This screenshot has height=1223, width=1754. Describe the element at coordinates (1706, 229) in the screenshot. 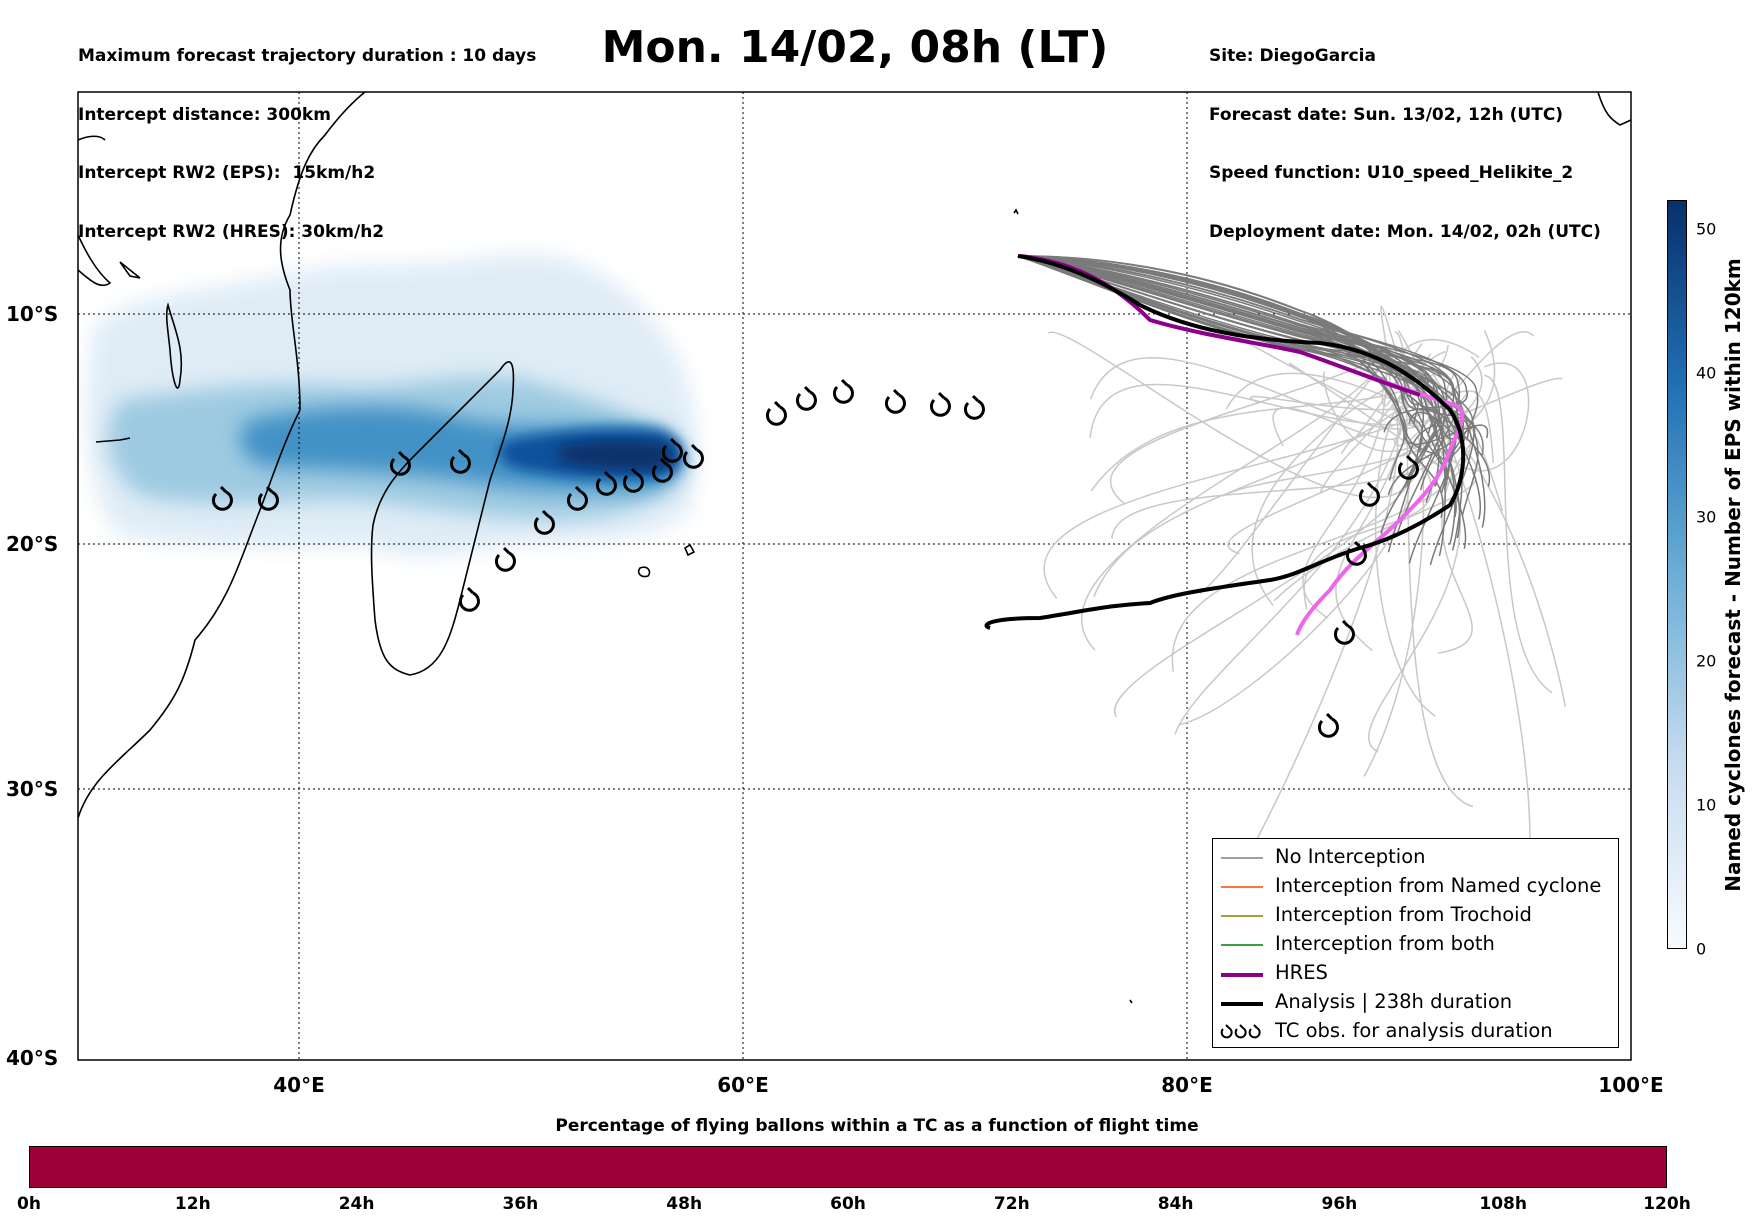

I see `eps-colorbar-tick: 50` at that location.